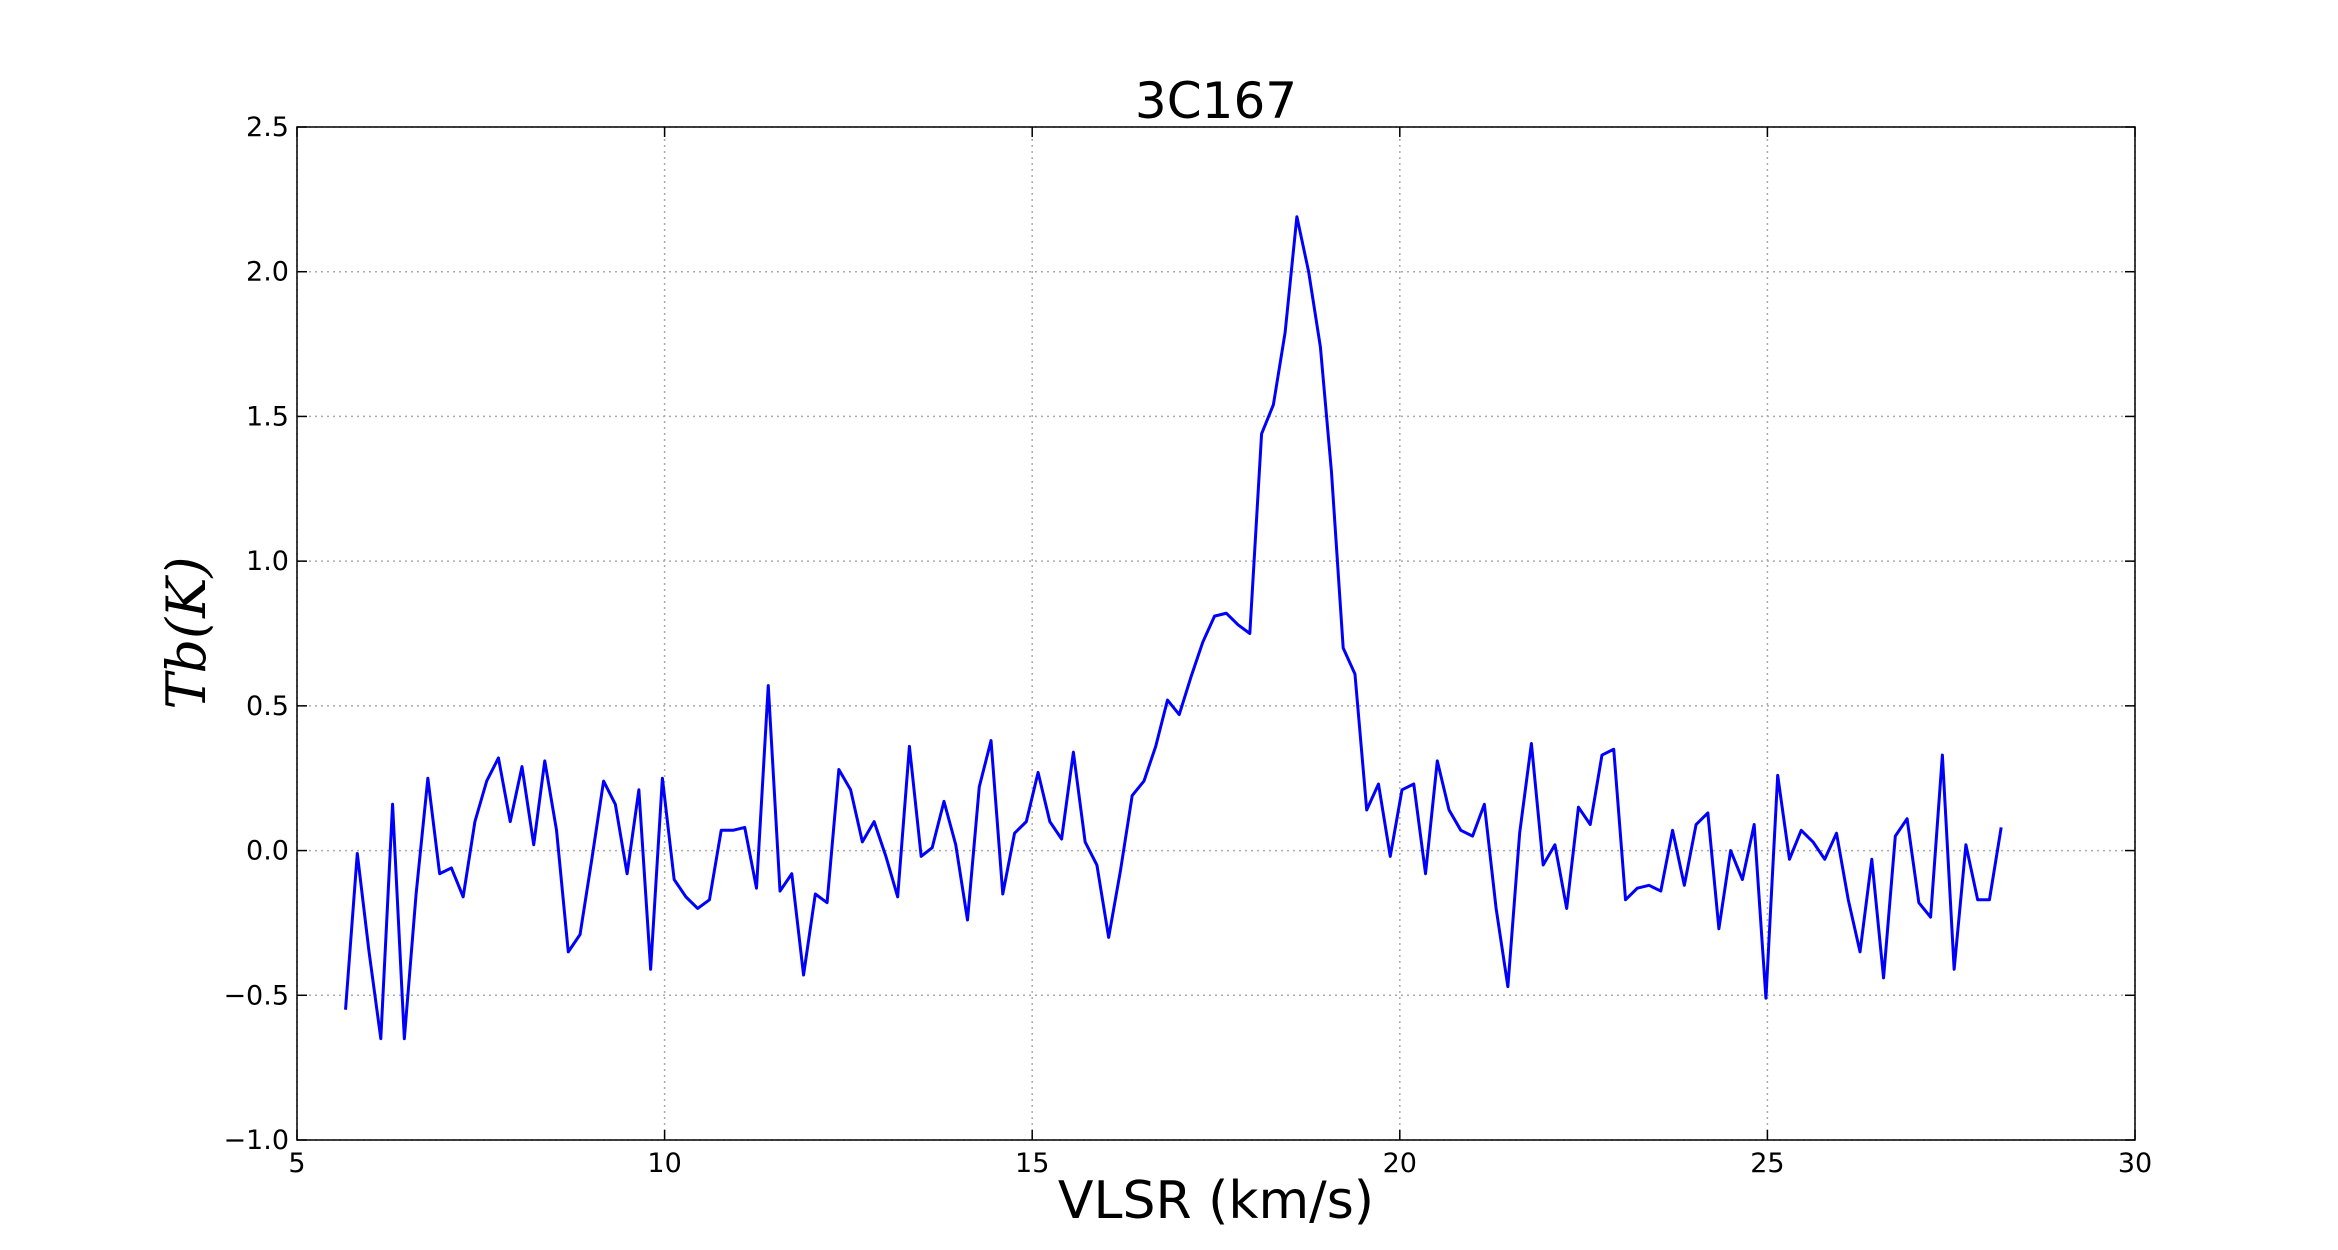 This screenshot has width=2338, height=1250. Describe the element at coordinates (186, 632) in the screenshot. I see `y-axis-label: Tb(K)` at that location.